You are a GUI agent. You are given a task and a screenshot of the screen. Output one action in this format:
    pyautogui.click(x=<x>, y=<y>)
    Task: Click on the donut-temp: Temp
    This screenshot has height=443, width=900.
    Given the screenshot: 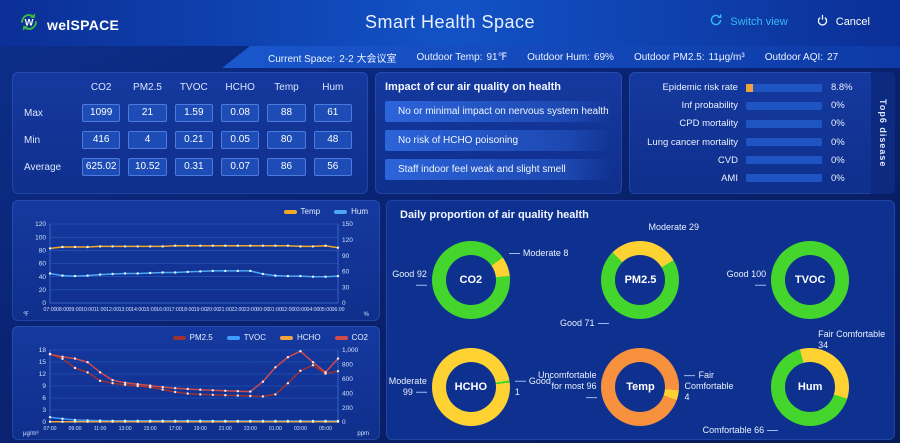 What is the action you would take?
    pyautogui.click(x=640, y=386)
    